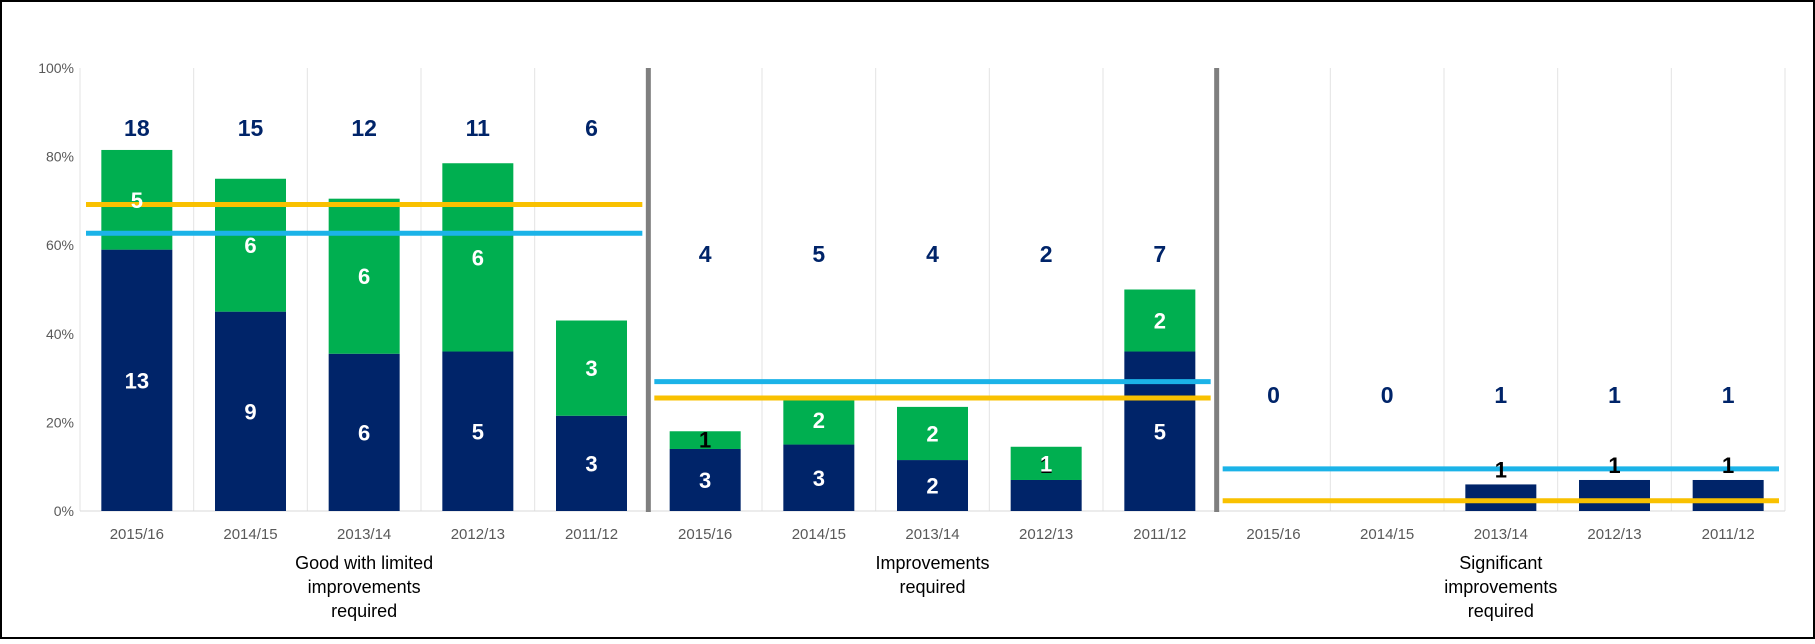  Describe the element at coordinates (364, 432) in the screenshot. I see `bottom-segment-label: 6` at that location.